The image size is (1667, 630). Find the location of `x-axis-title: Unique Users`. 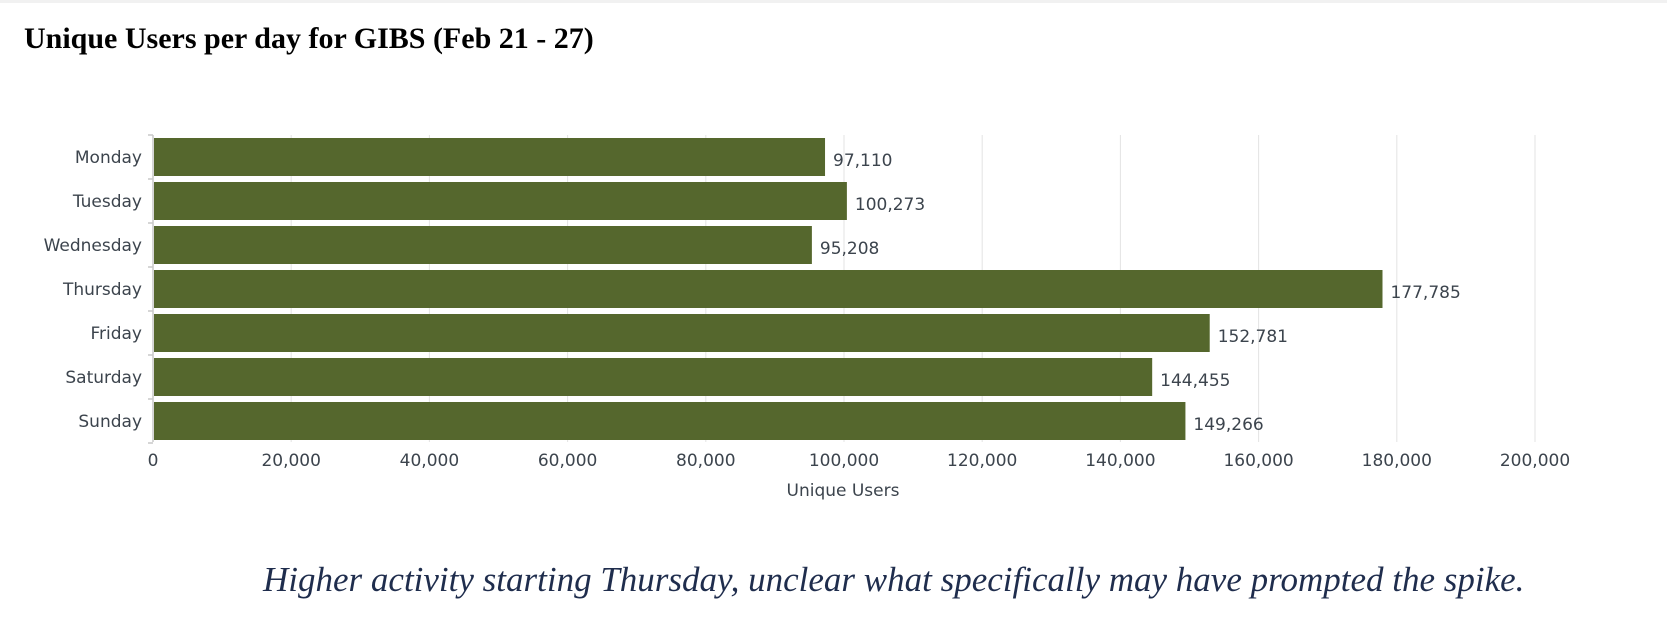

x-axis-title: Unique Users is located at coordinates (843, 491).